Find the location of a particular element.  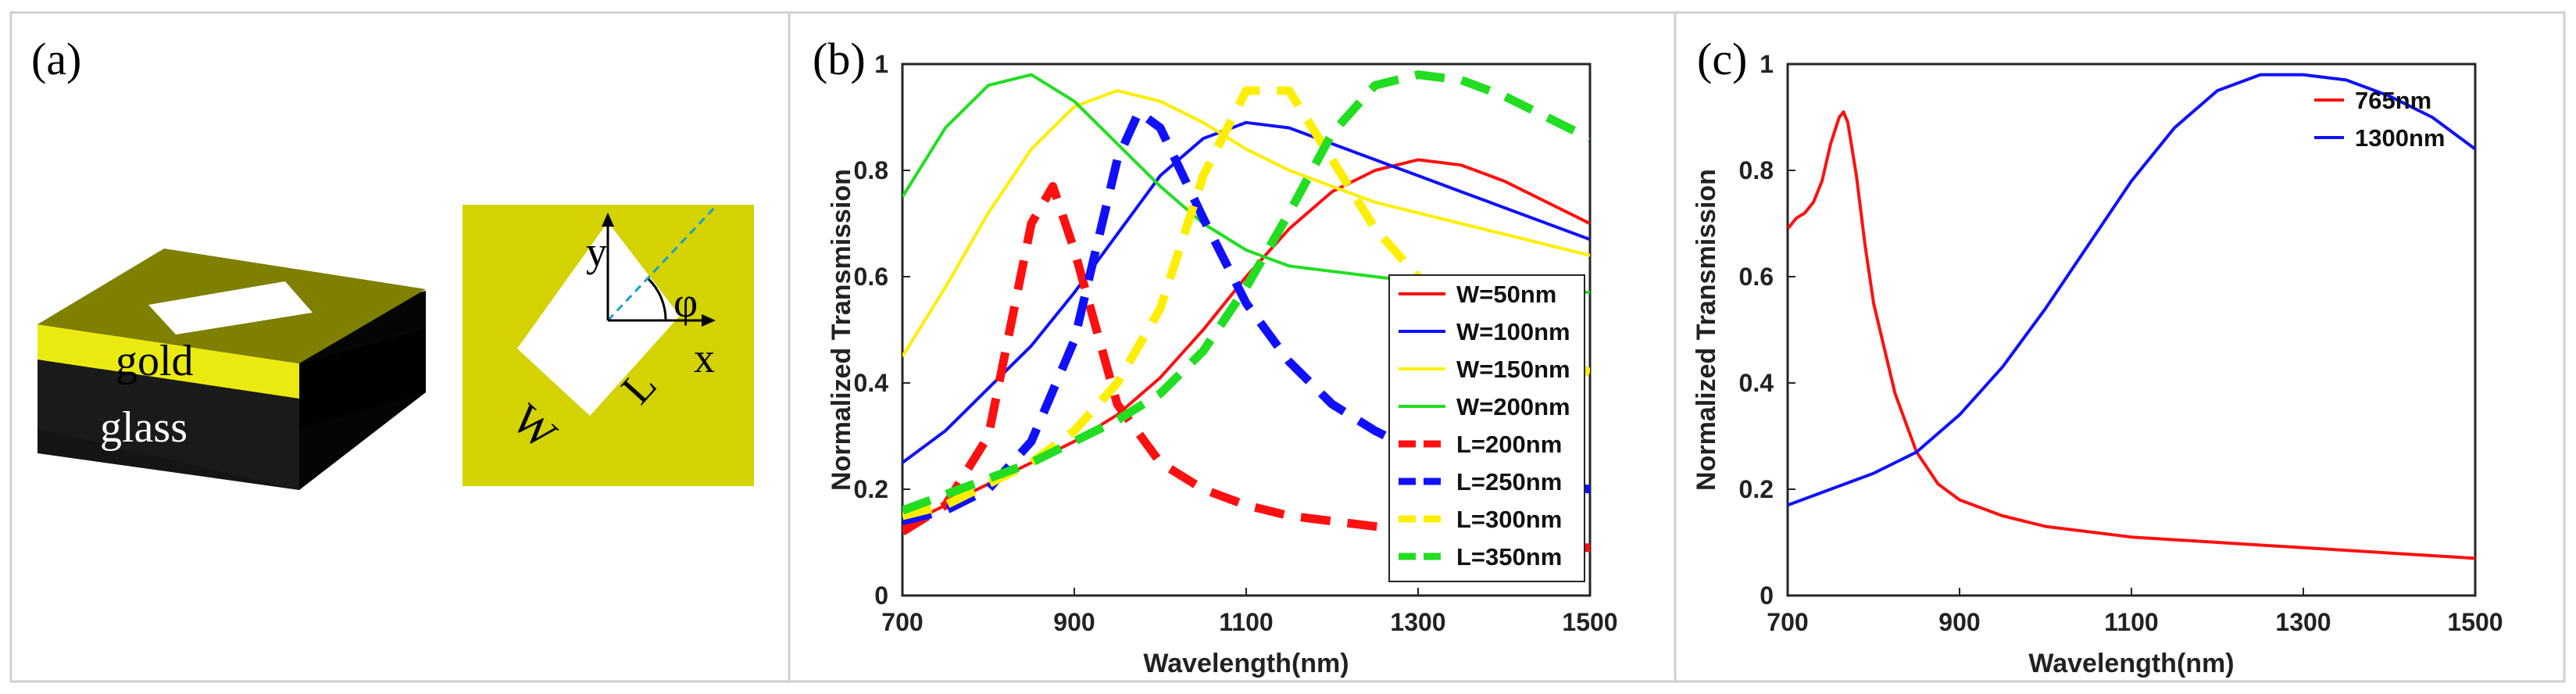

angle-arc is located at coordinates (657, 299).